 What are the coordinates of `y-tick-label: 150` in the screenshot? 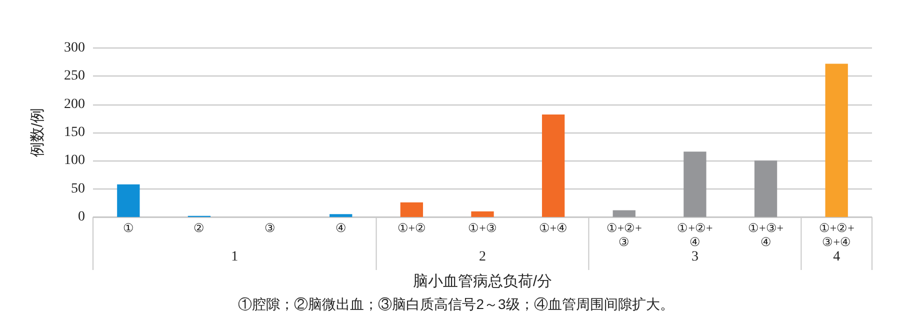 It's located at (74, 132).